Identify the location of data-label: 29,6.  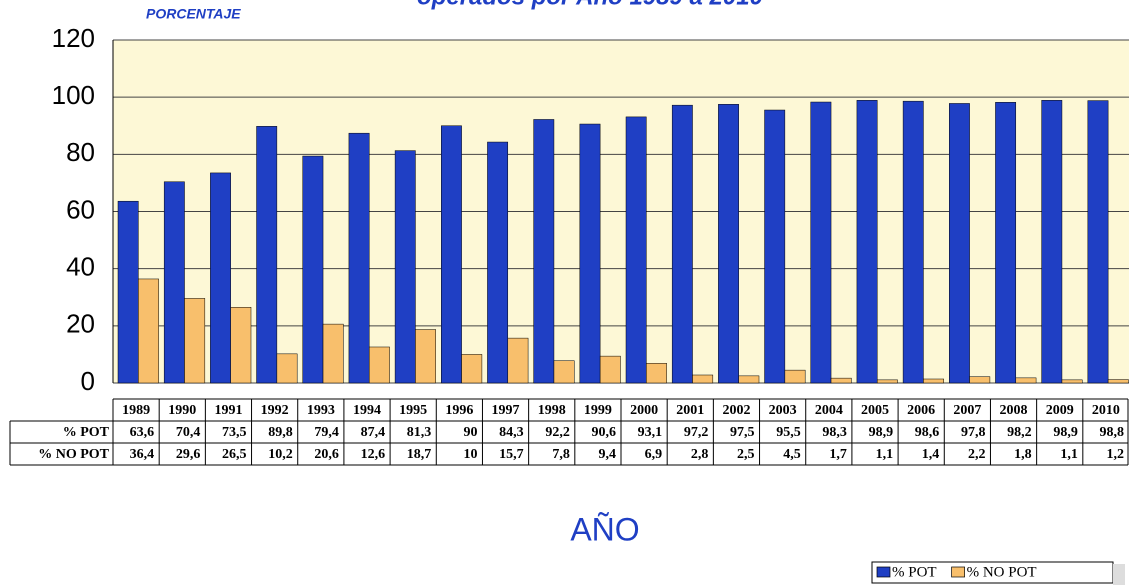
(188, 454).